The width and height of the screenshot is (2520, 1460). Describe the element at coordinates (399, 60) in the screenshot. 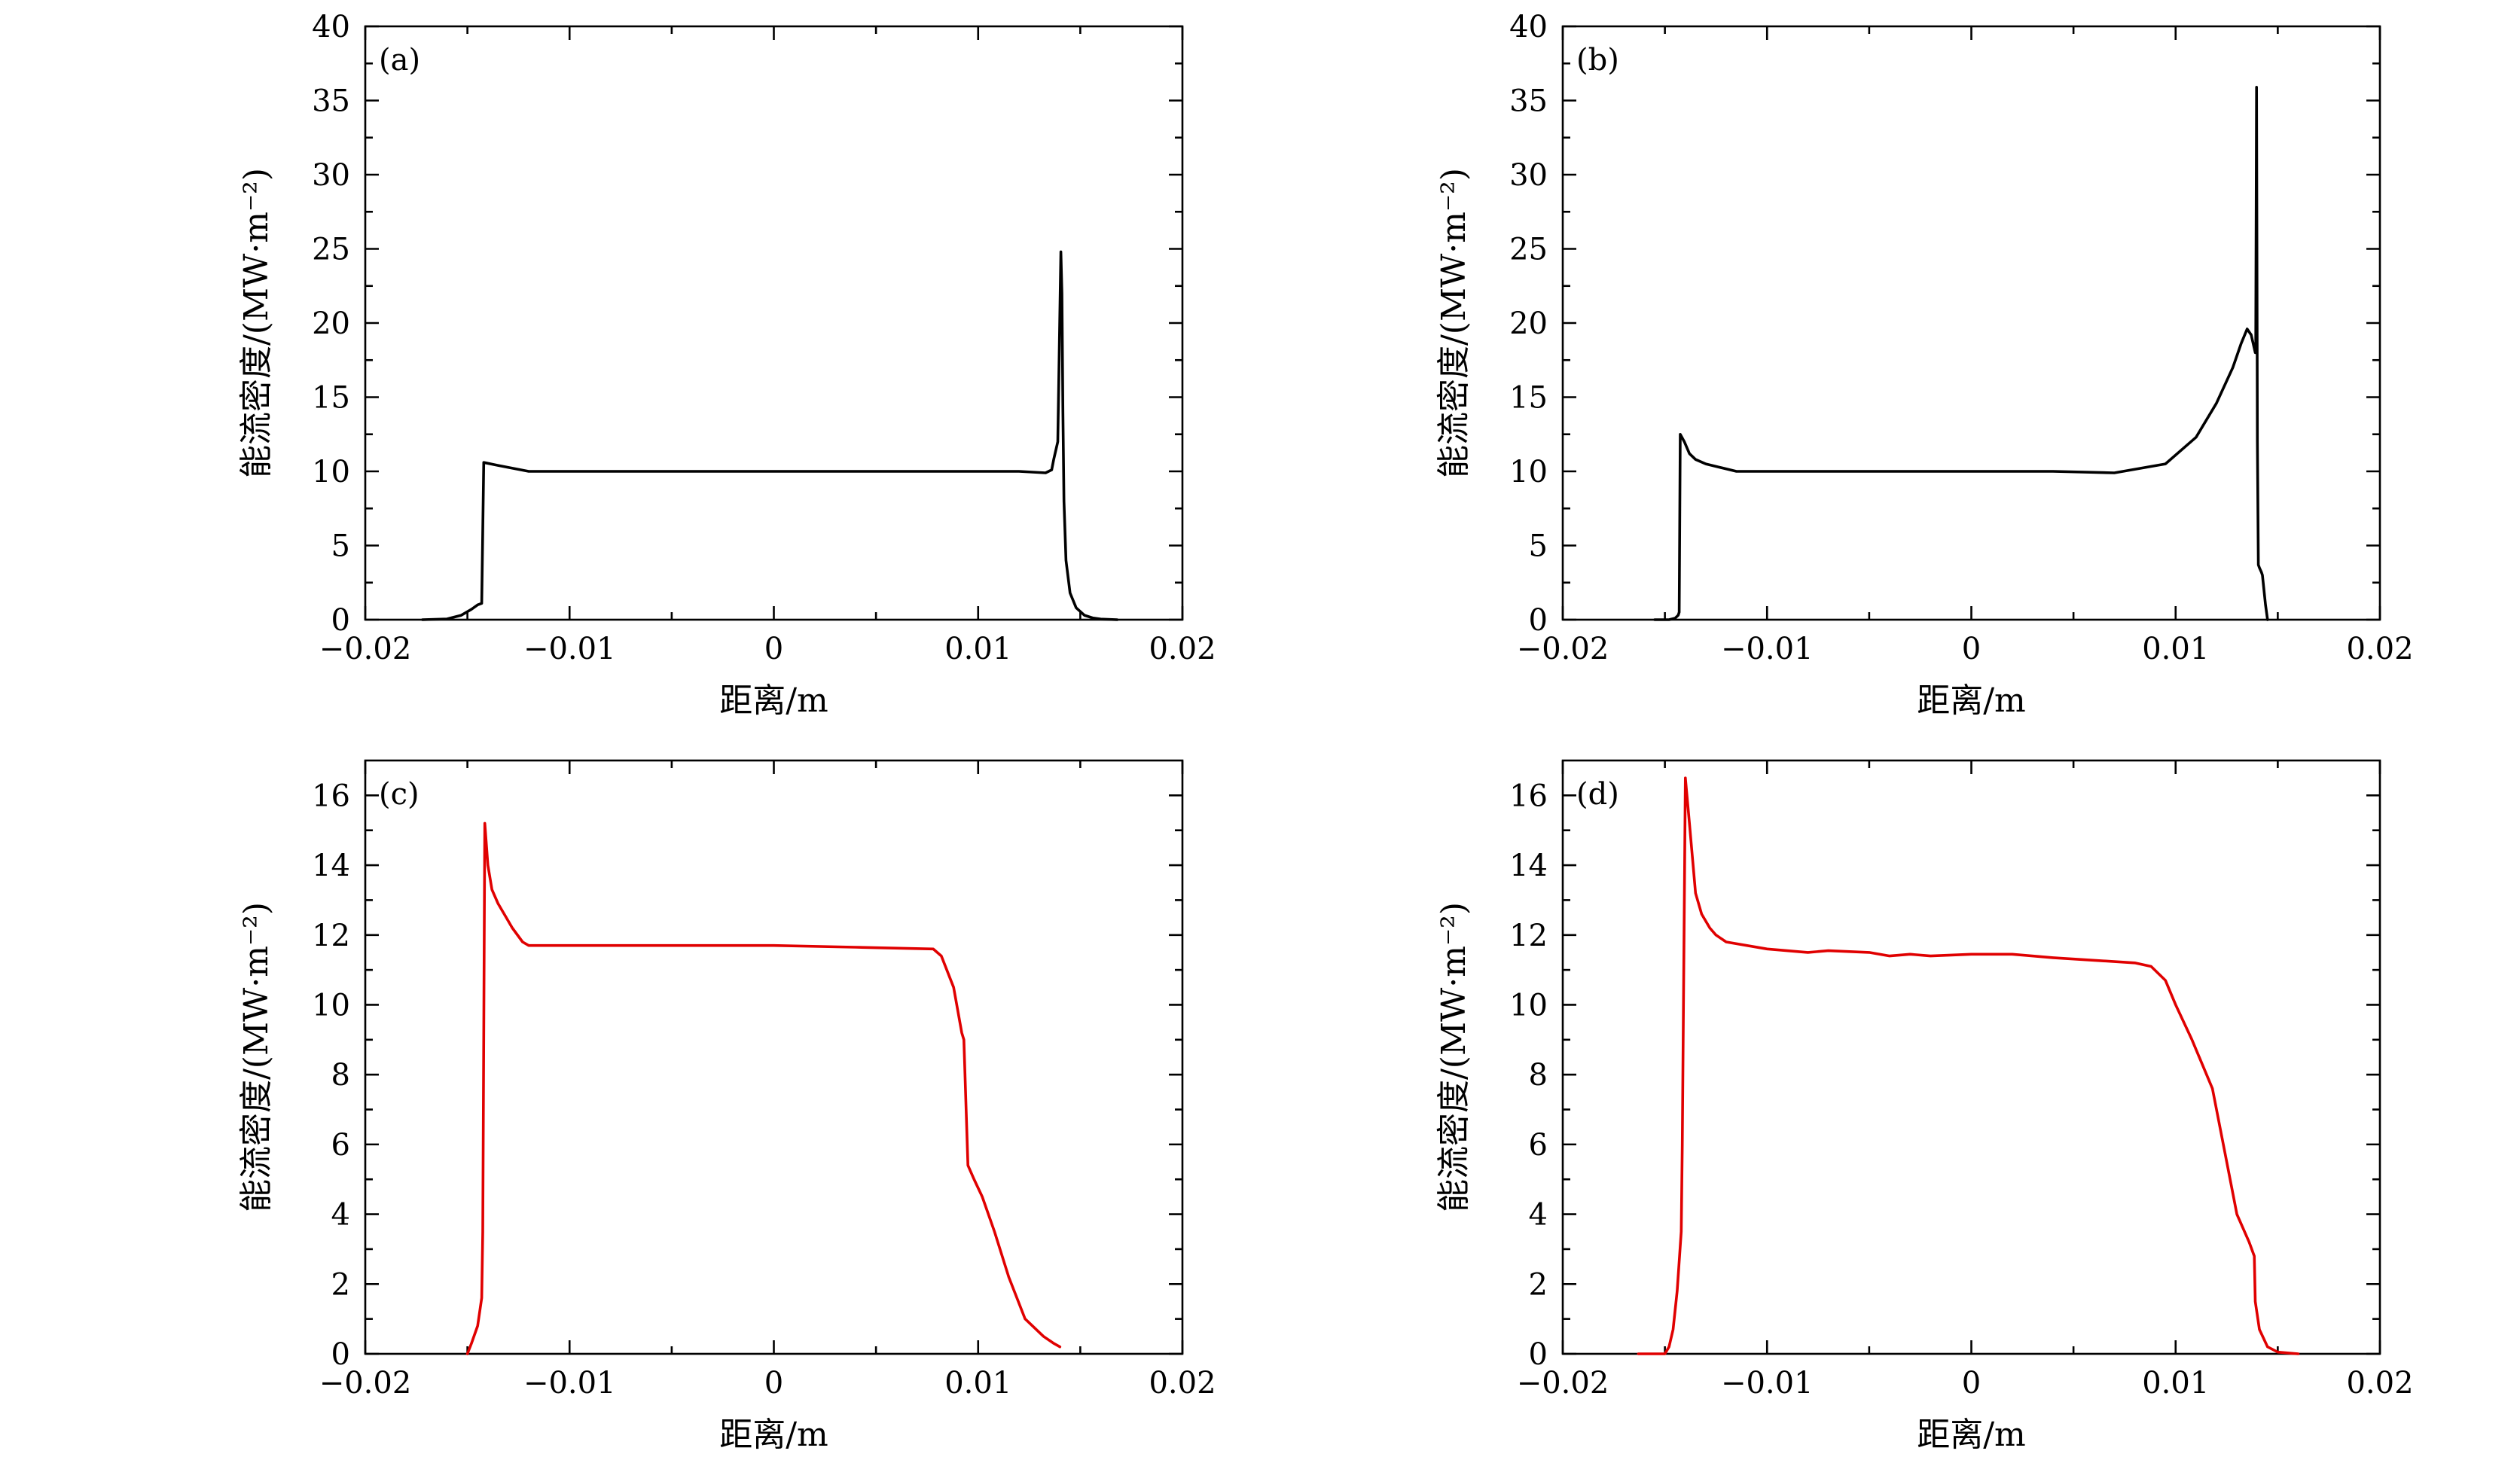

I see `panel-label: (a)` at that location.